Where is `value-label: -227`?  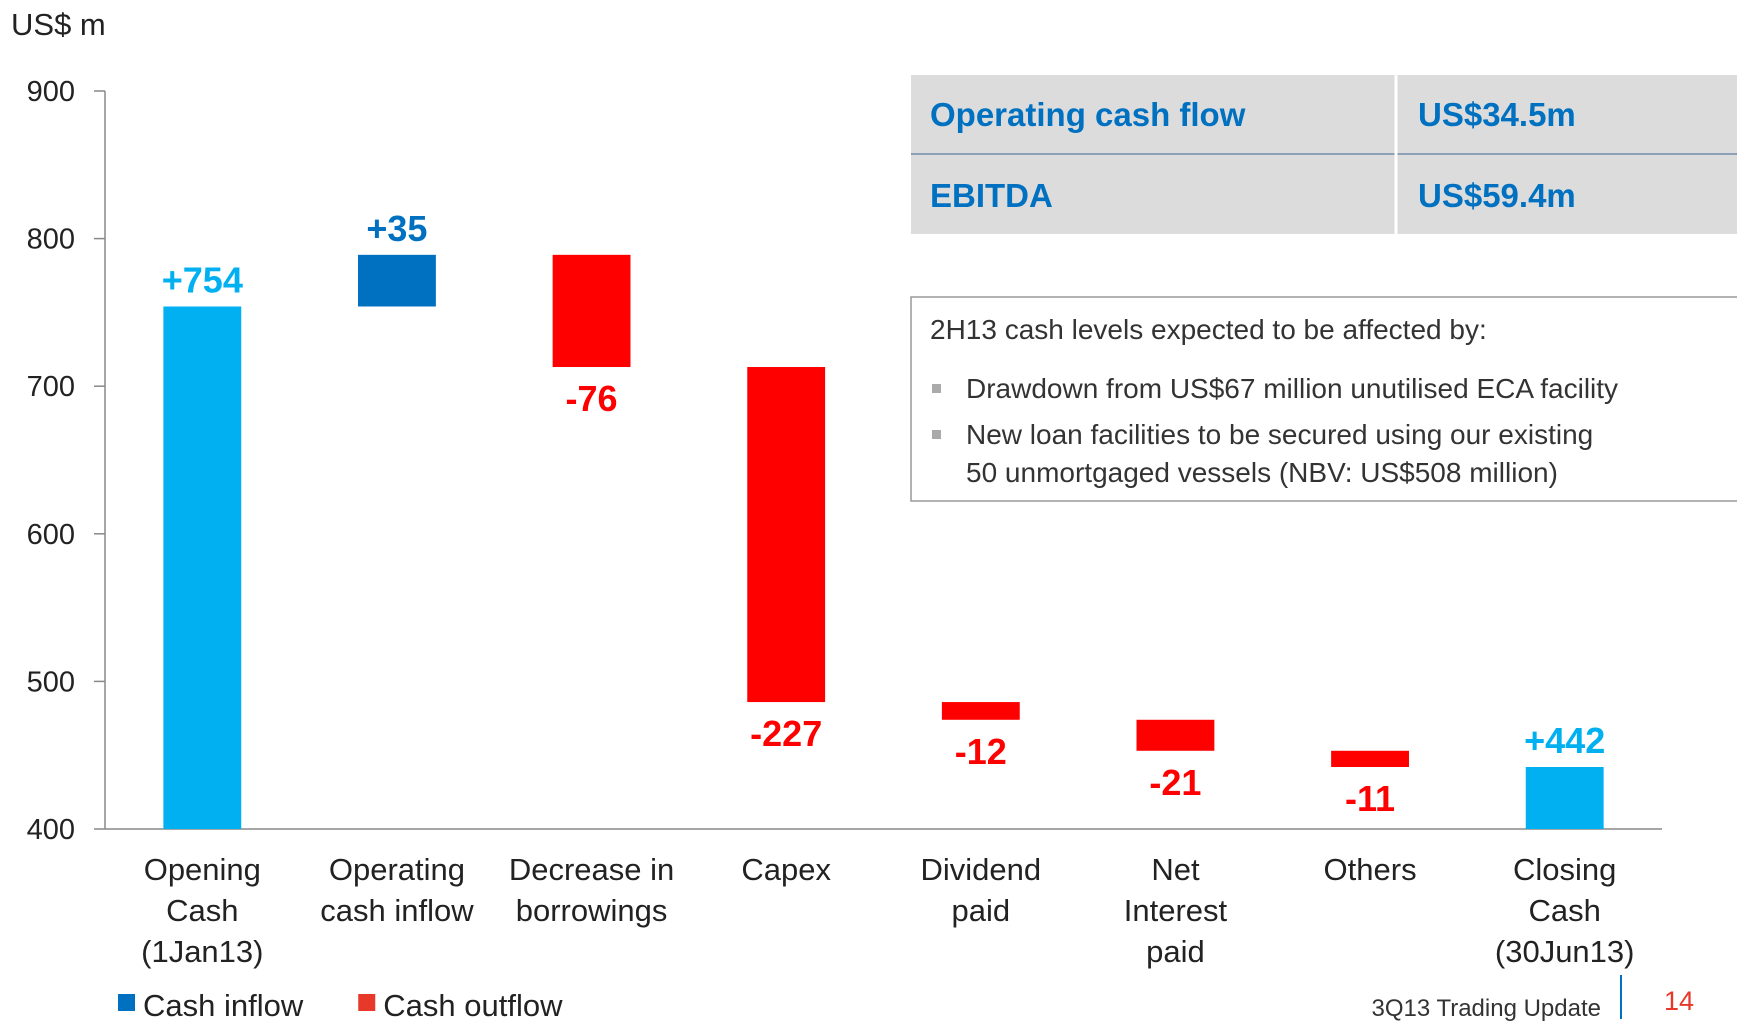
value-label: -227 is located at coordinates (786, 733).